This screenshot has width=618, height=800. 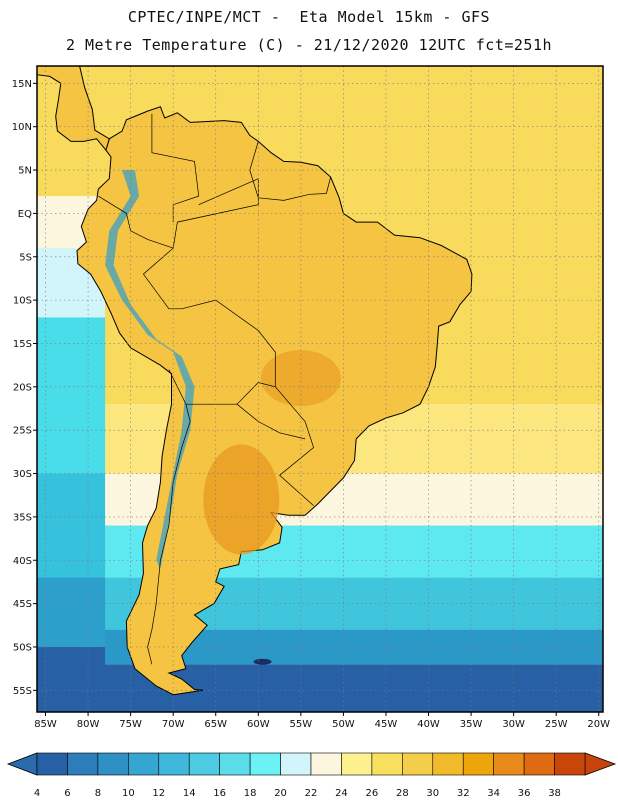 I want to click on colorbar-label: 14, so click(x=189, y=793).